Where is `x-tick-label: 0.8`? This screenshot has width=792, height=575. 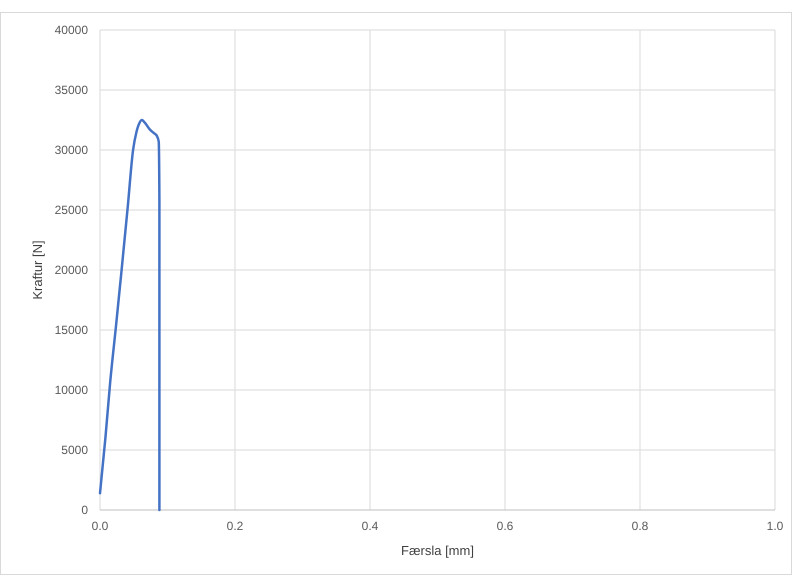
x-tick-label: 0.8 is located at coordinates (640, 526).